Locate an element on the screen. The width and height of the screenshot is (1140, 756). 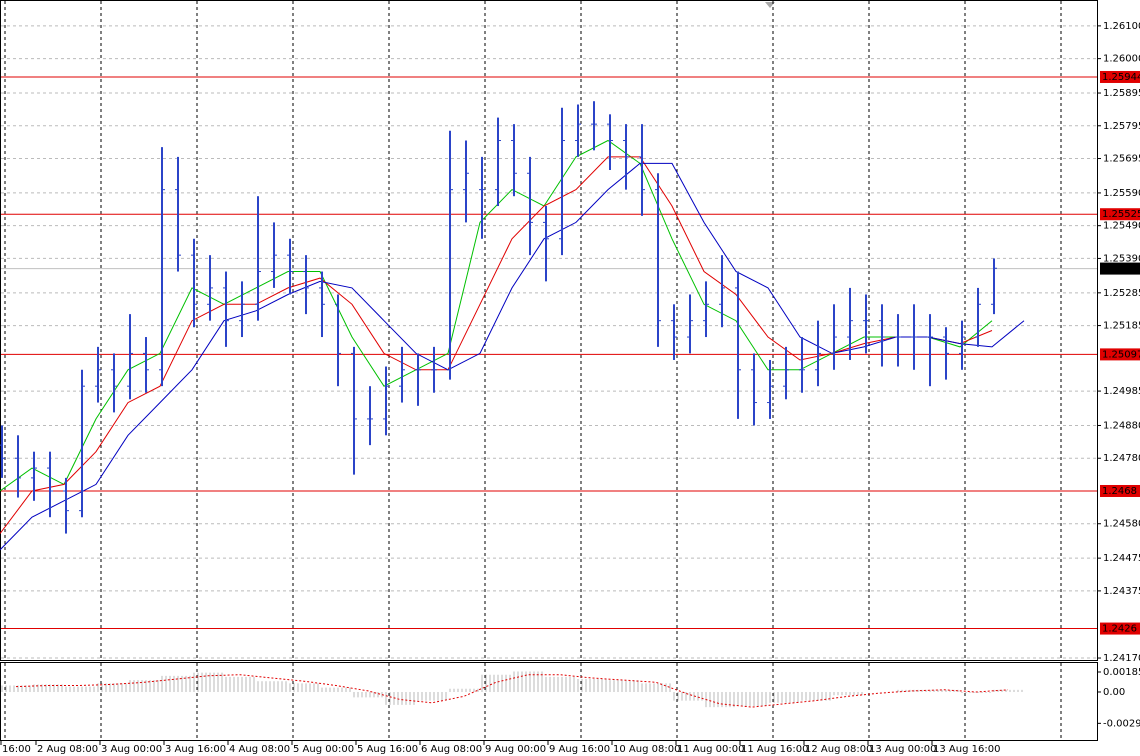
x-tick-label: 2 Aug 08:00 is located at coordinates (67, 749).